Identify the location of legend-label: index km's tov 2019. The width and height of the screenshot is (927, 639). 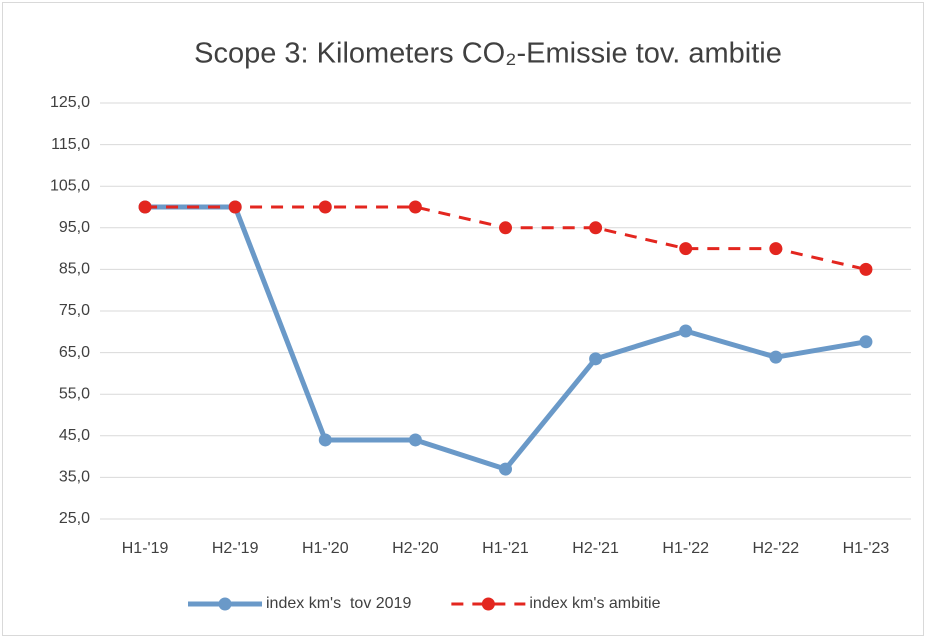
(338, 603).